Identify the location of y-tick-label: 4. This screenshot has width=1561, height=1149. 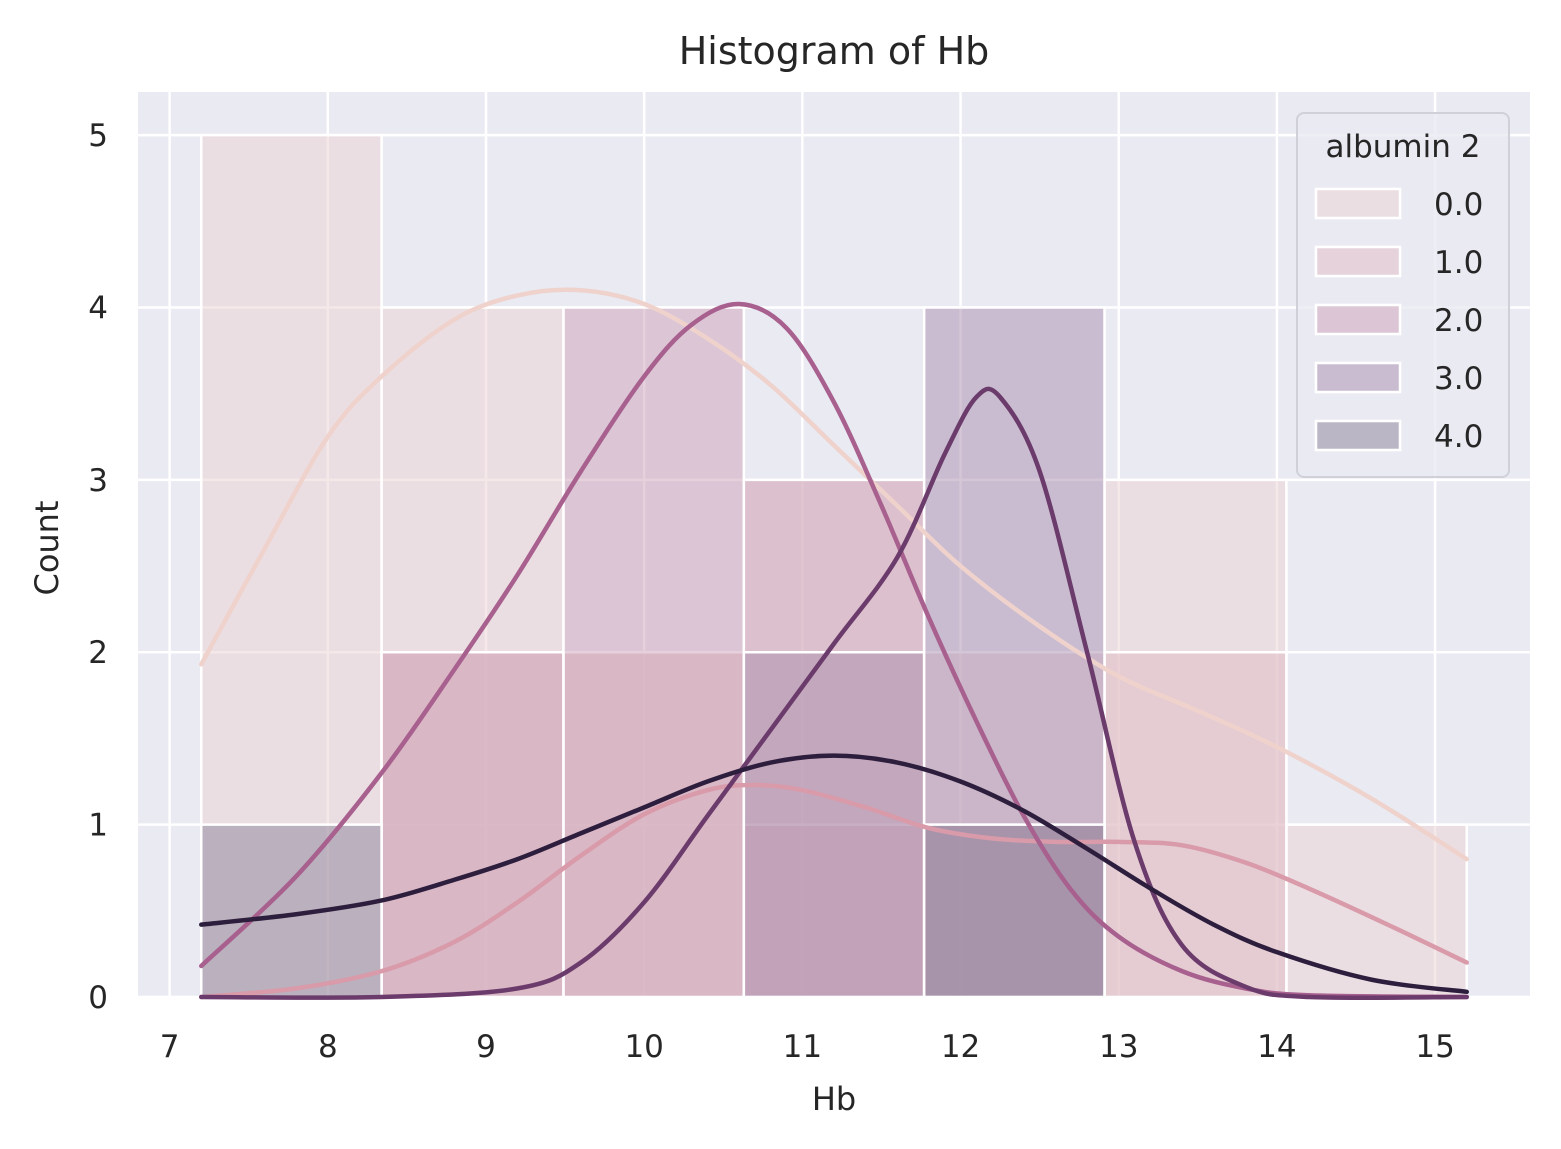
(98, 308).